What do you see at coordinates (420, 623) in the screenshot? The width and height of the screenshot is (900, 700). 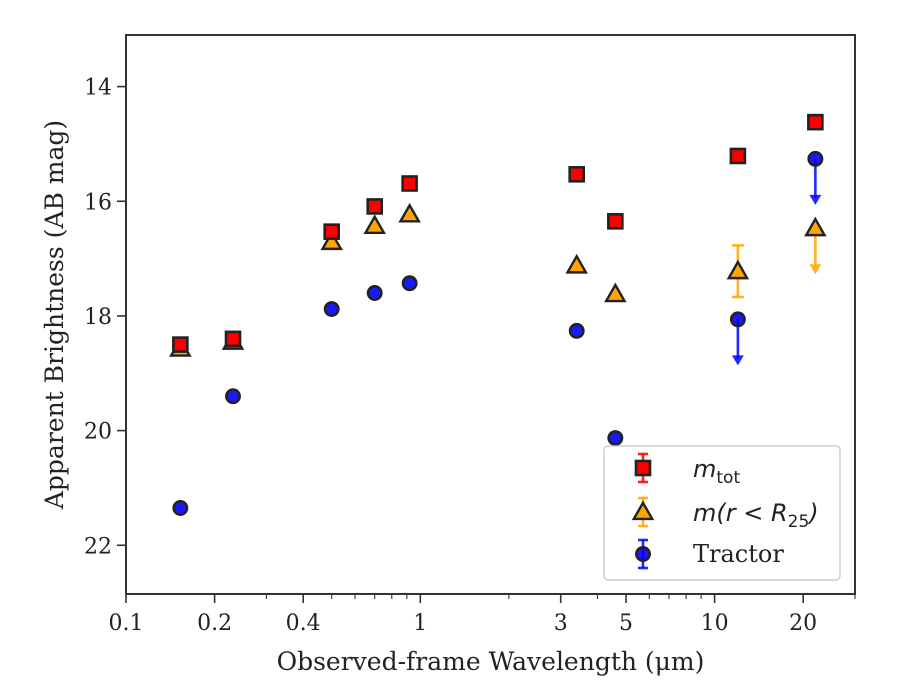 I see `x-tick-label: 1` at bounding box center [420, 623].